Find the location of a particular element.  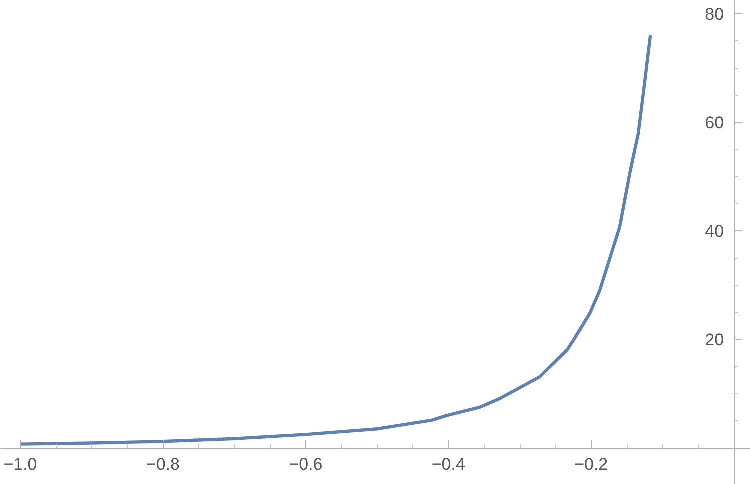

y-tick-label: 40 is located at coordinates (714, 231).